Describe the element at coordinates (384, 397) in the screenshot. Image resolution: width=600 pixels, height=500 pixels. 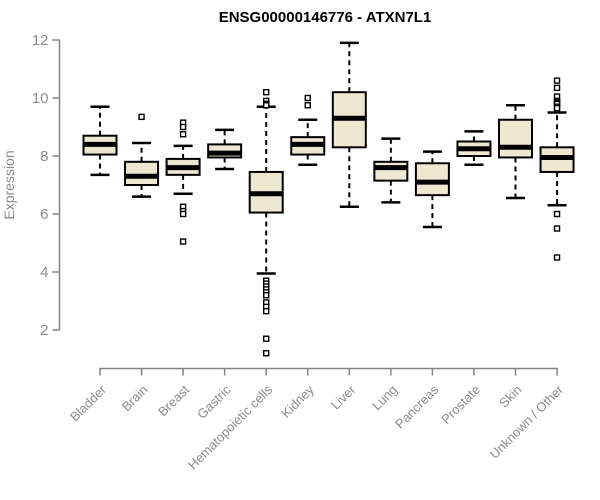
I see `x-tick-label-lung: Lung` at that location.